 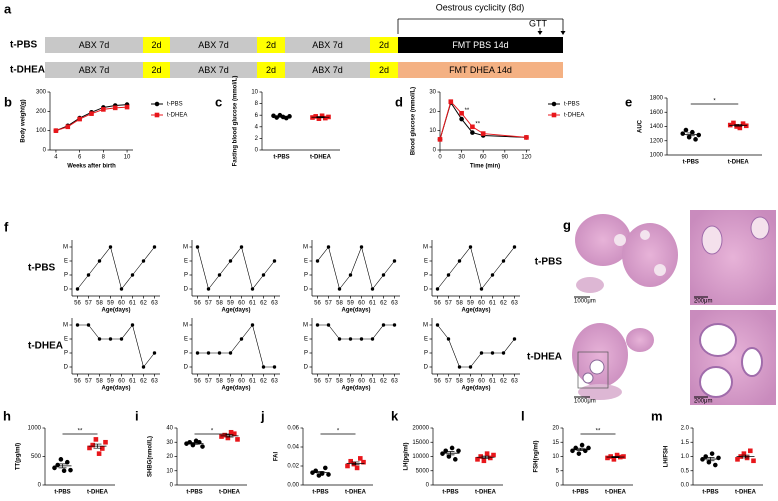 I want to click on x-tick-label: 57, so click(x=448, y=304).